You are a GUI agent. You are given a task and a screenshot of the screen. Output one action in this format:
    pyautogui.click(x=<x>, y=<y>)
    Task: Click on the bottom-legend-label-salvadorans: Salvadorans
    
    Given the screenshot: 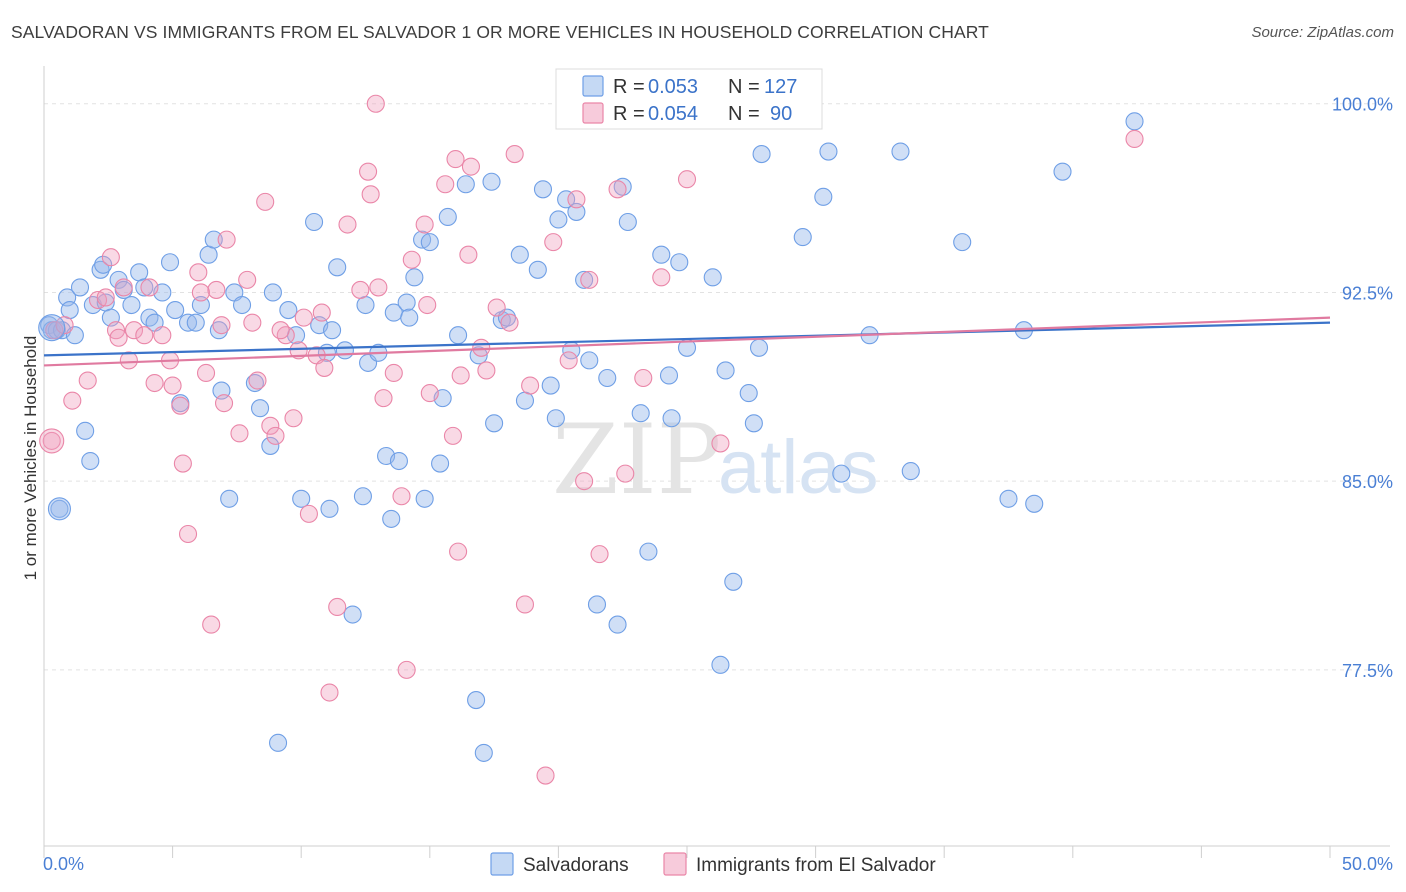 What is the action you would take?
    pyautogui.click(x=576, y=865)
    